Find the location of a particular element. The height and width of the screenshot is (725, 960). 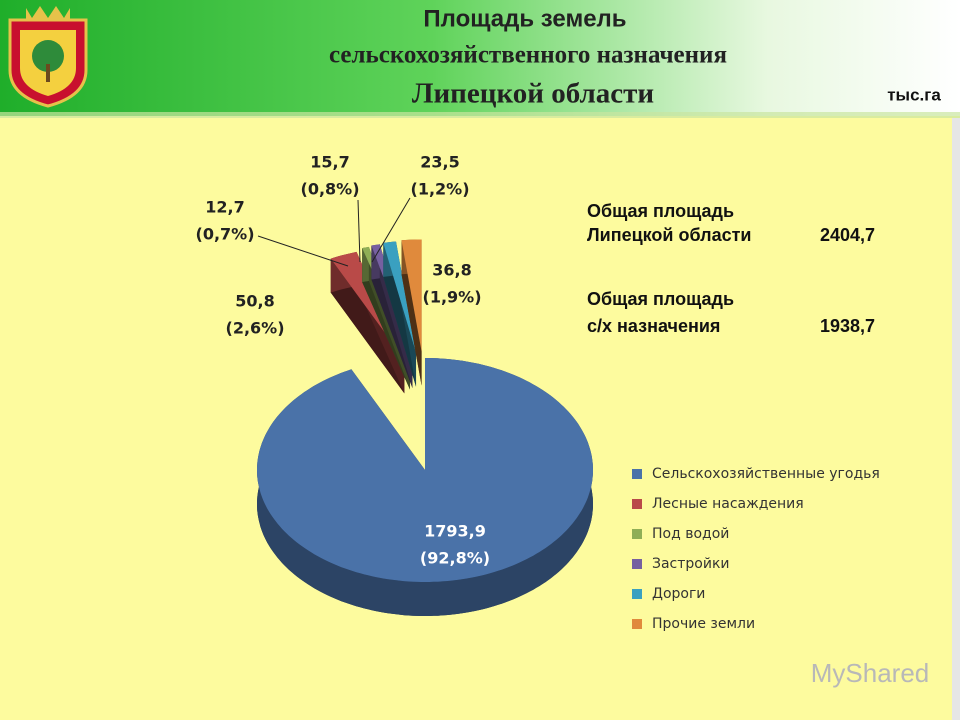

legend-label: Под водой is located at coordinates (690, 534).